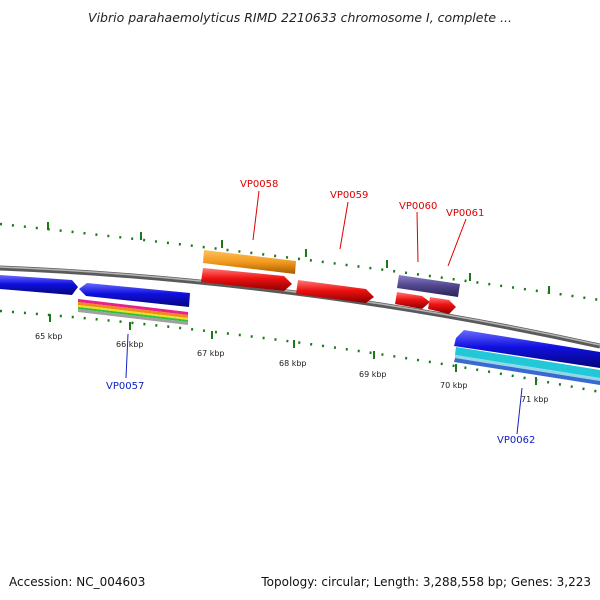 Image resolution: width=600 pixels, height=600 pixels. What do you see at coordinates (256, 215) in the screenshot?
I see `leader-vp0058` at bounding box center [256, 215].